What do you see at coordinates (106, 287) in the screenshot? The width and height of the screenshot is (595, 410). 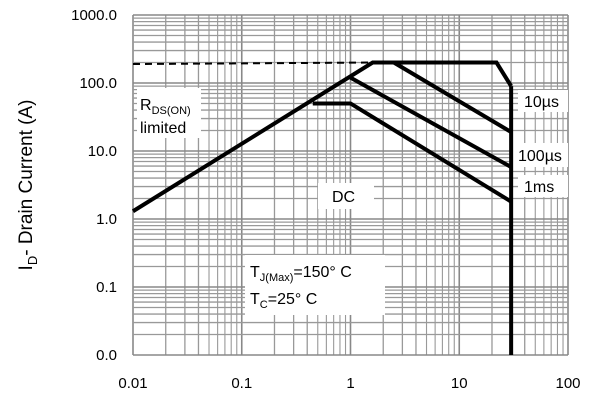 I see `y-tick-label: 0.1` at bounding box center [106, 287].